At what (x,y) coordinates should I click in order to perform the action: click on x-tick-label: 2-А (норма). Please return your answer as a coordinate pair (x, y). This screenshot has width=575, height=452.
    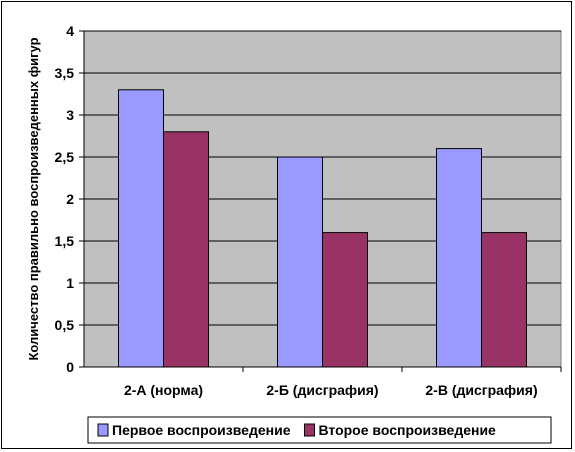
    Looking at the image, I should click on (163, 390).